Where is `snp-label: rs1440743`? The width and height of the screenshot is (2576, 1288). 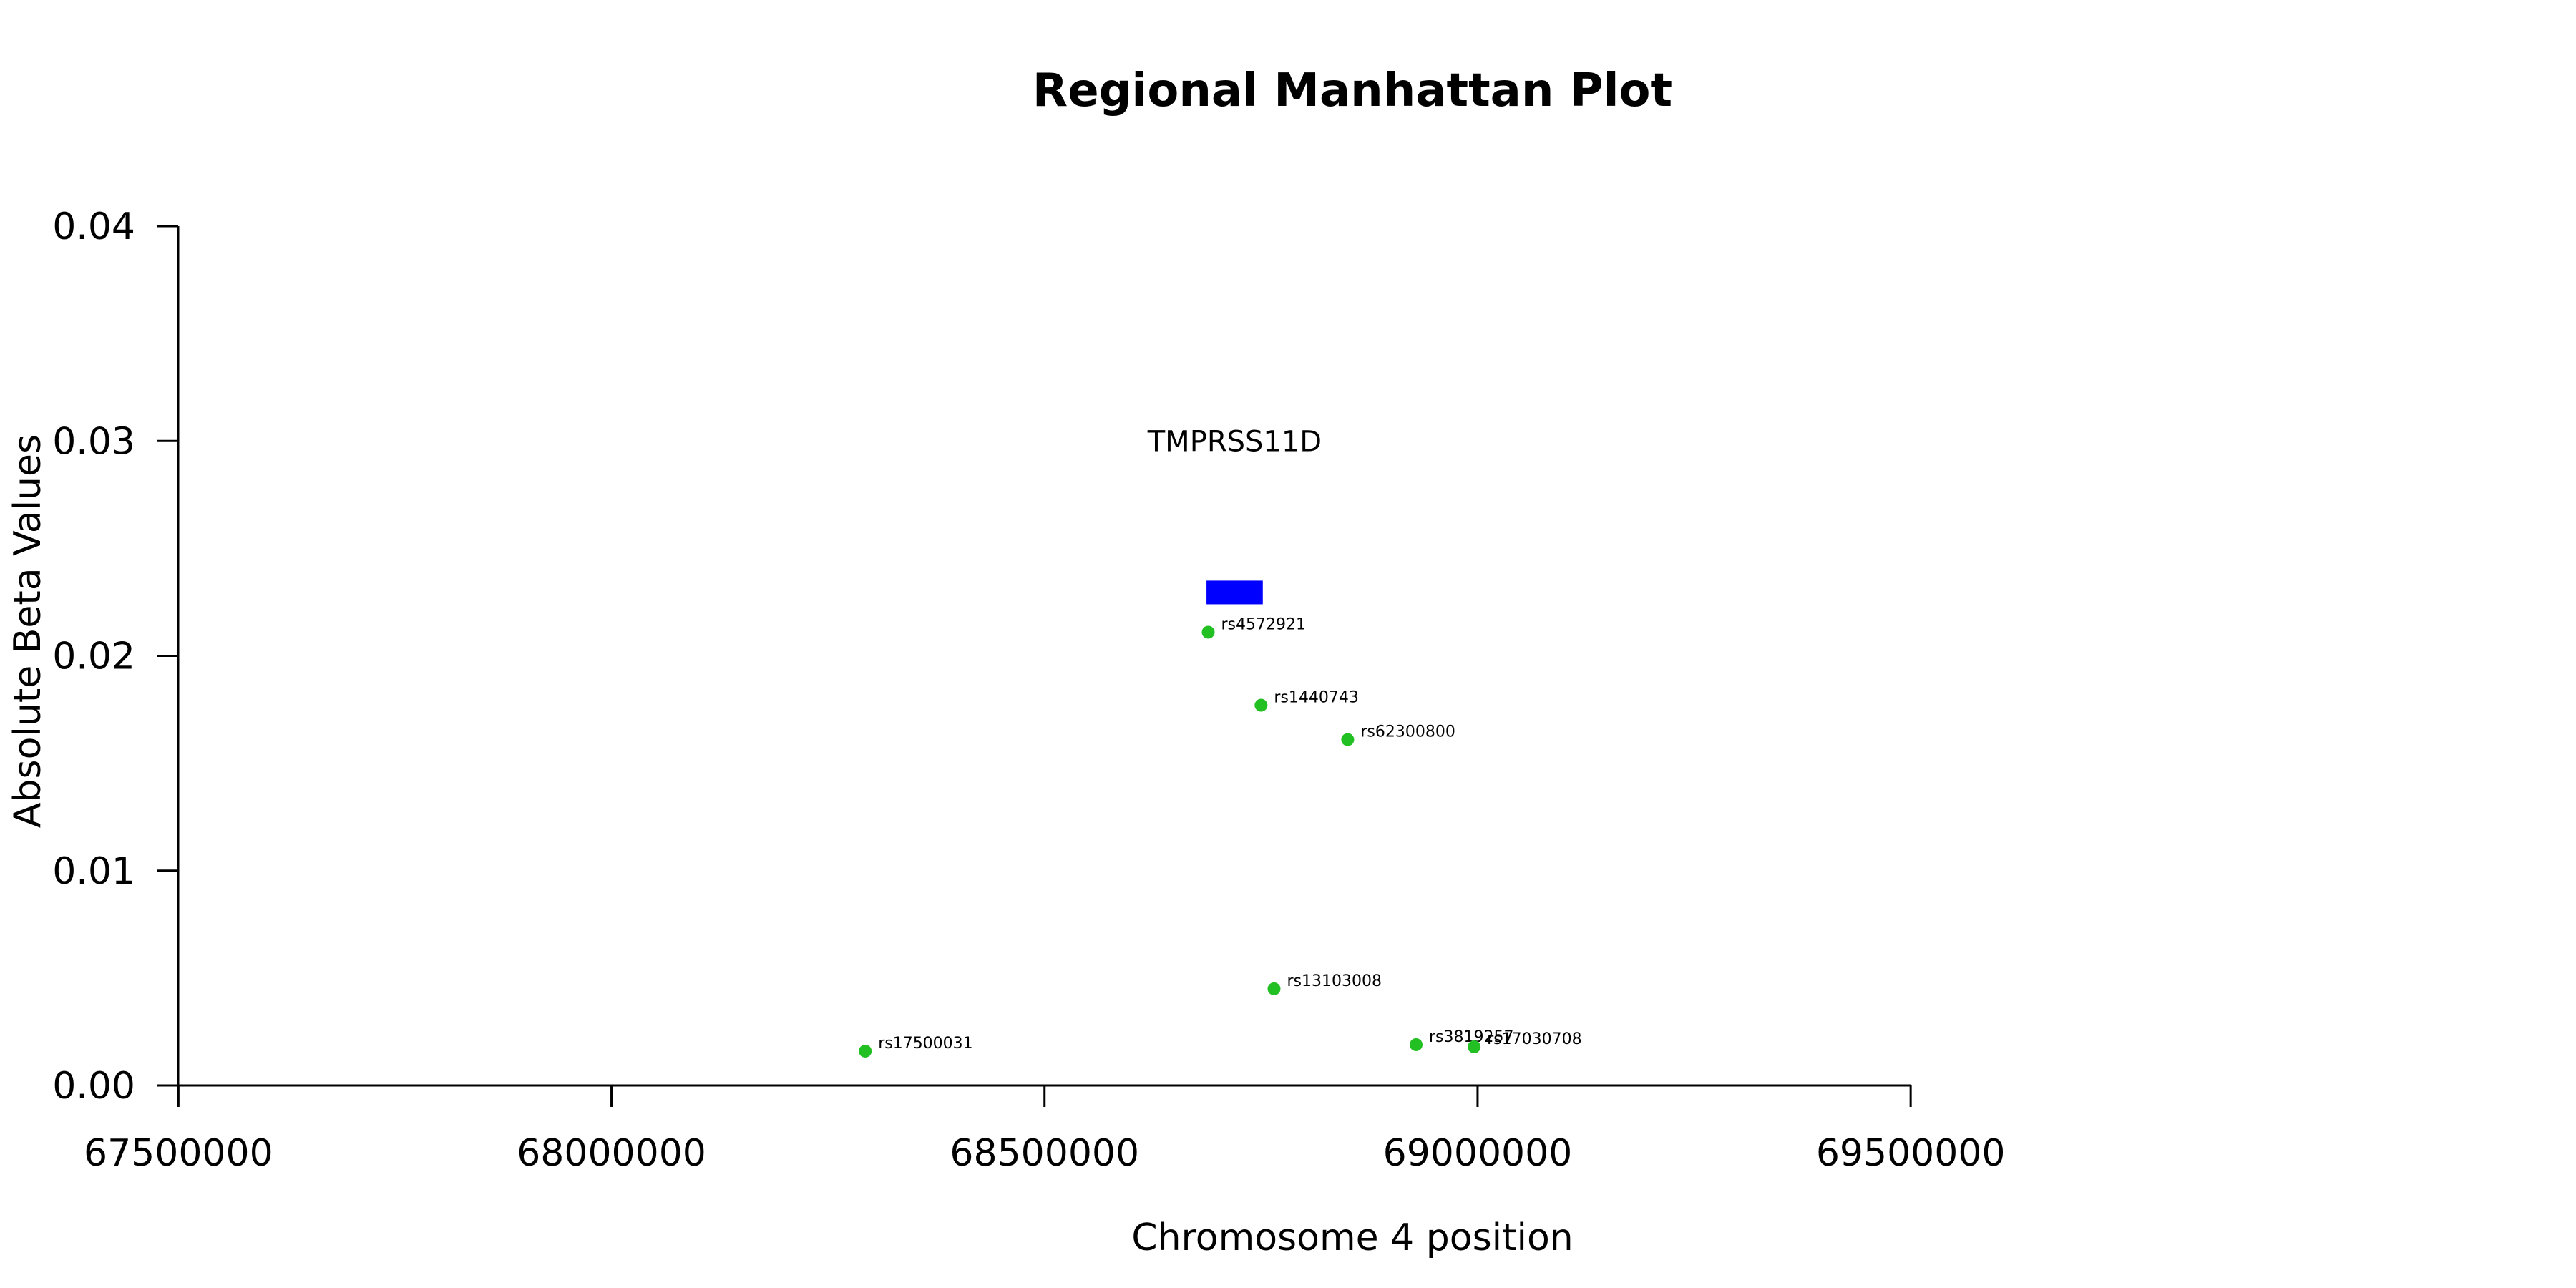
snp-label: rs1440743 is located at coordinates (1316, 698).